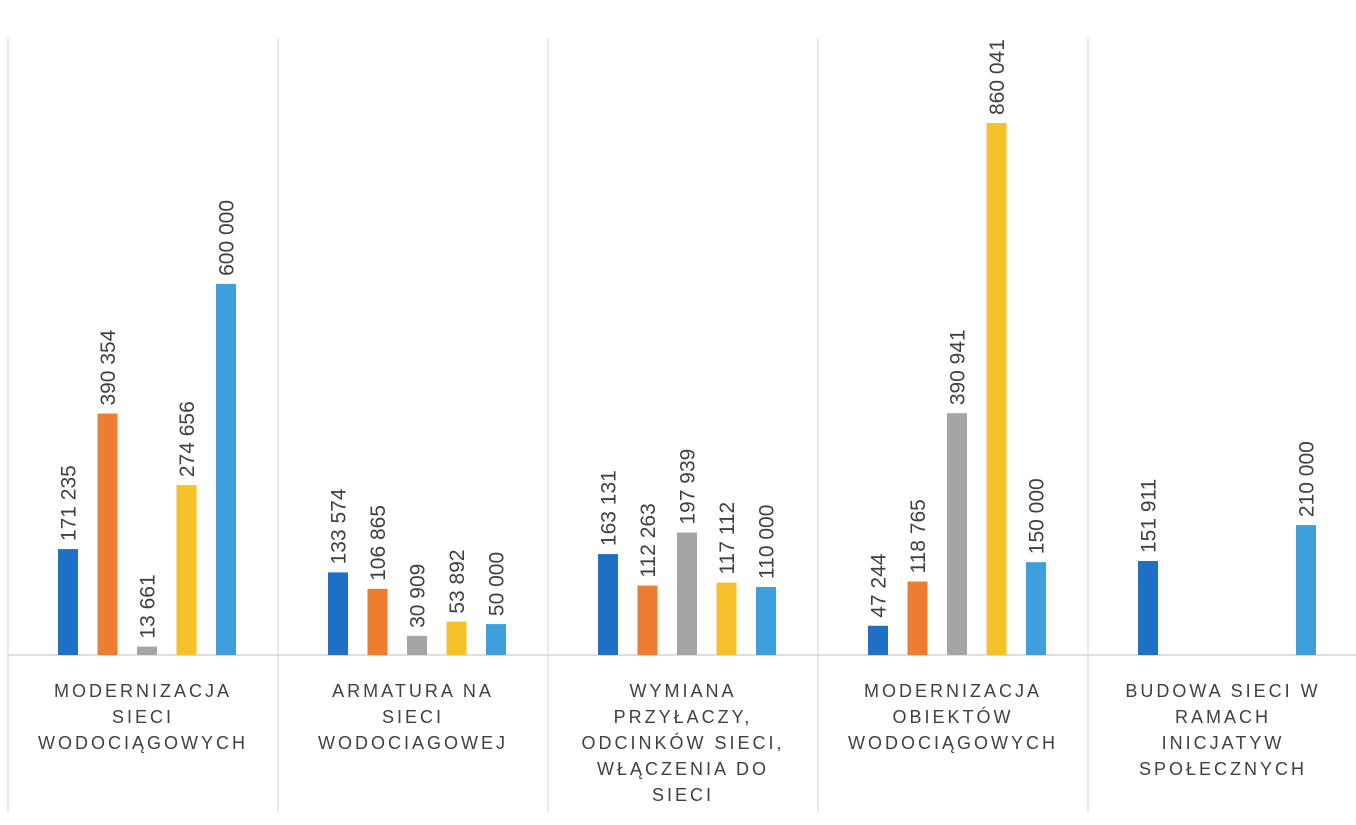 Image resolution: width=1356 pixels, height=825 pixels. I want to click on data-label: 53 892, so click(457, 581).